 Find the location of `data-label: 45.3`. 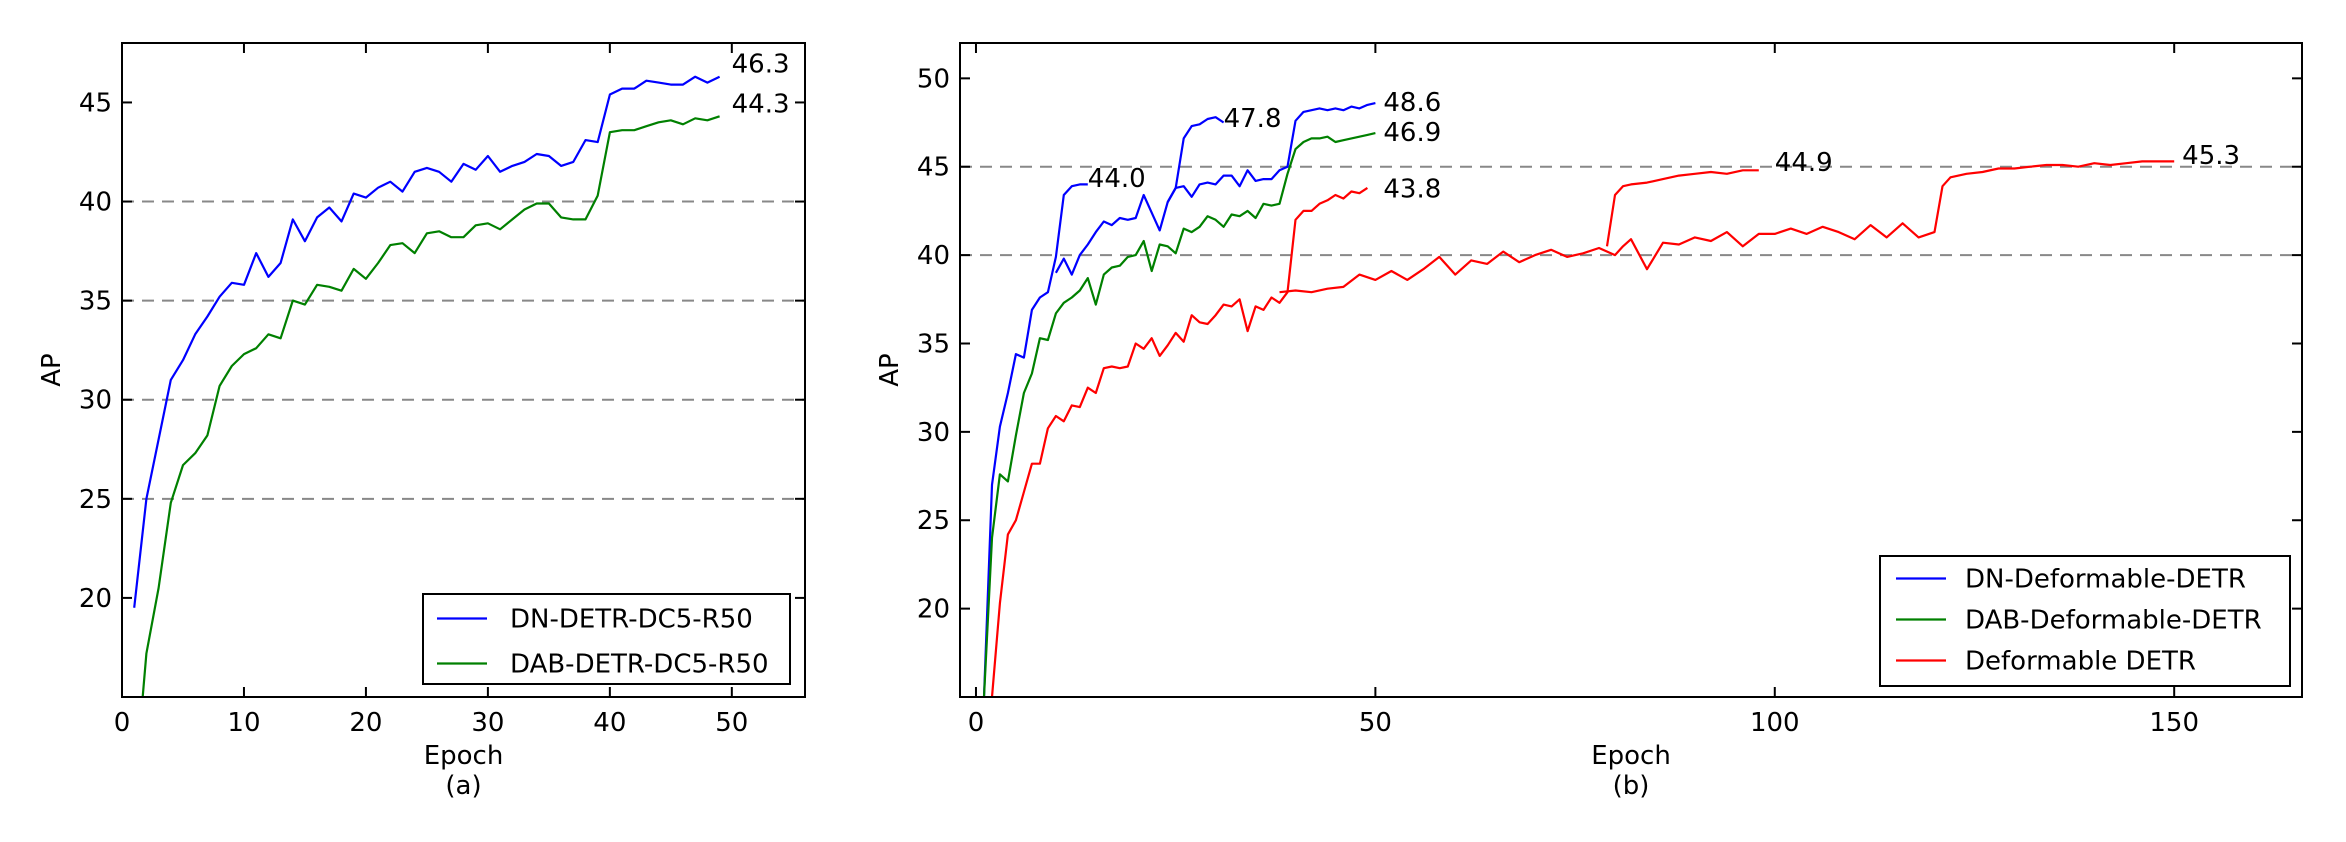

data-label: 45.3 is located at coordinates (2211, 156).